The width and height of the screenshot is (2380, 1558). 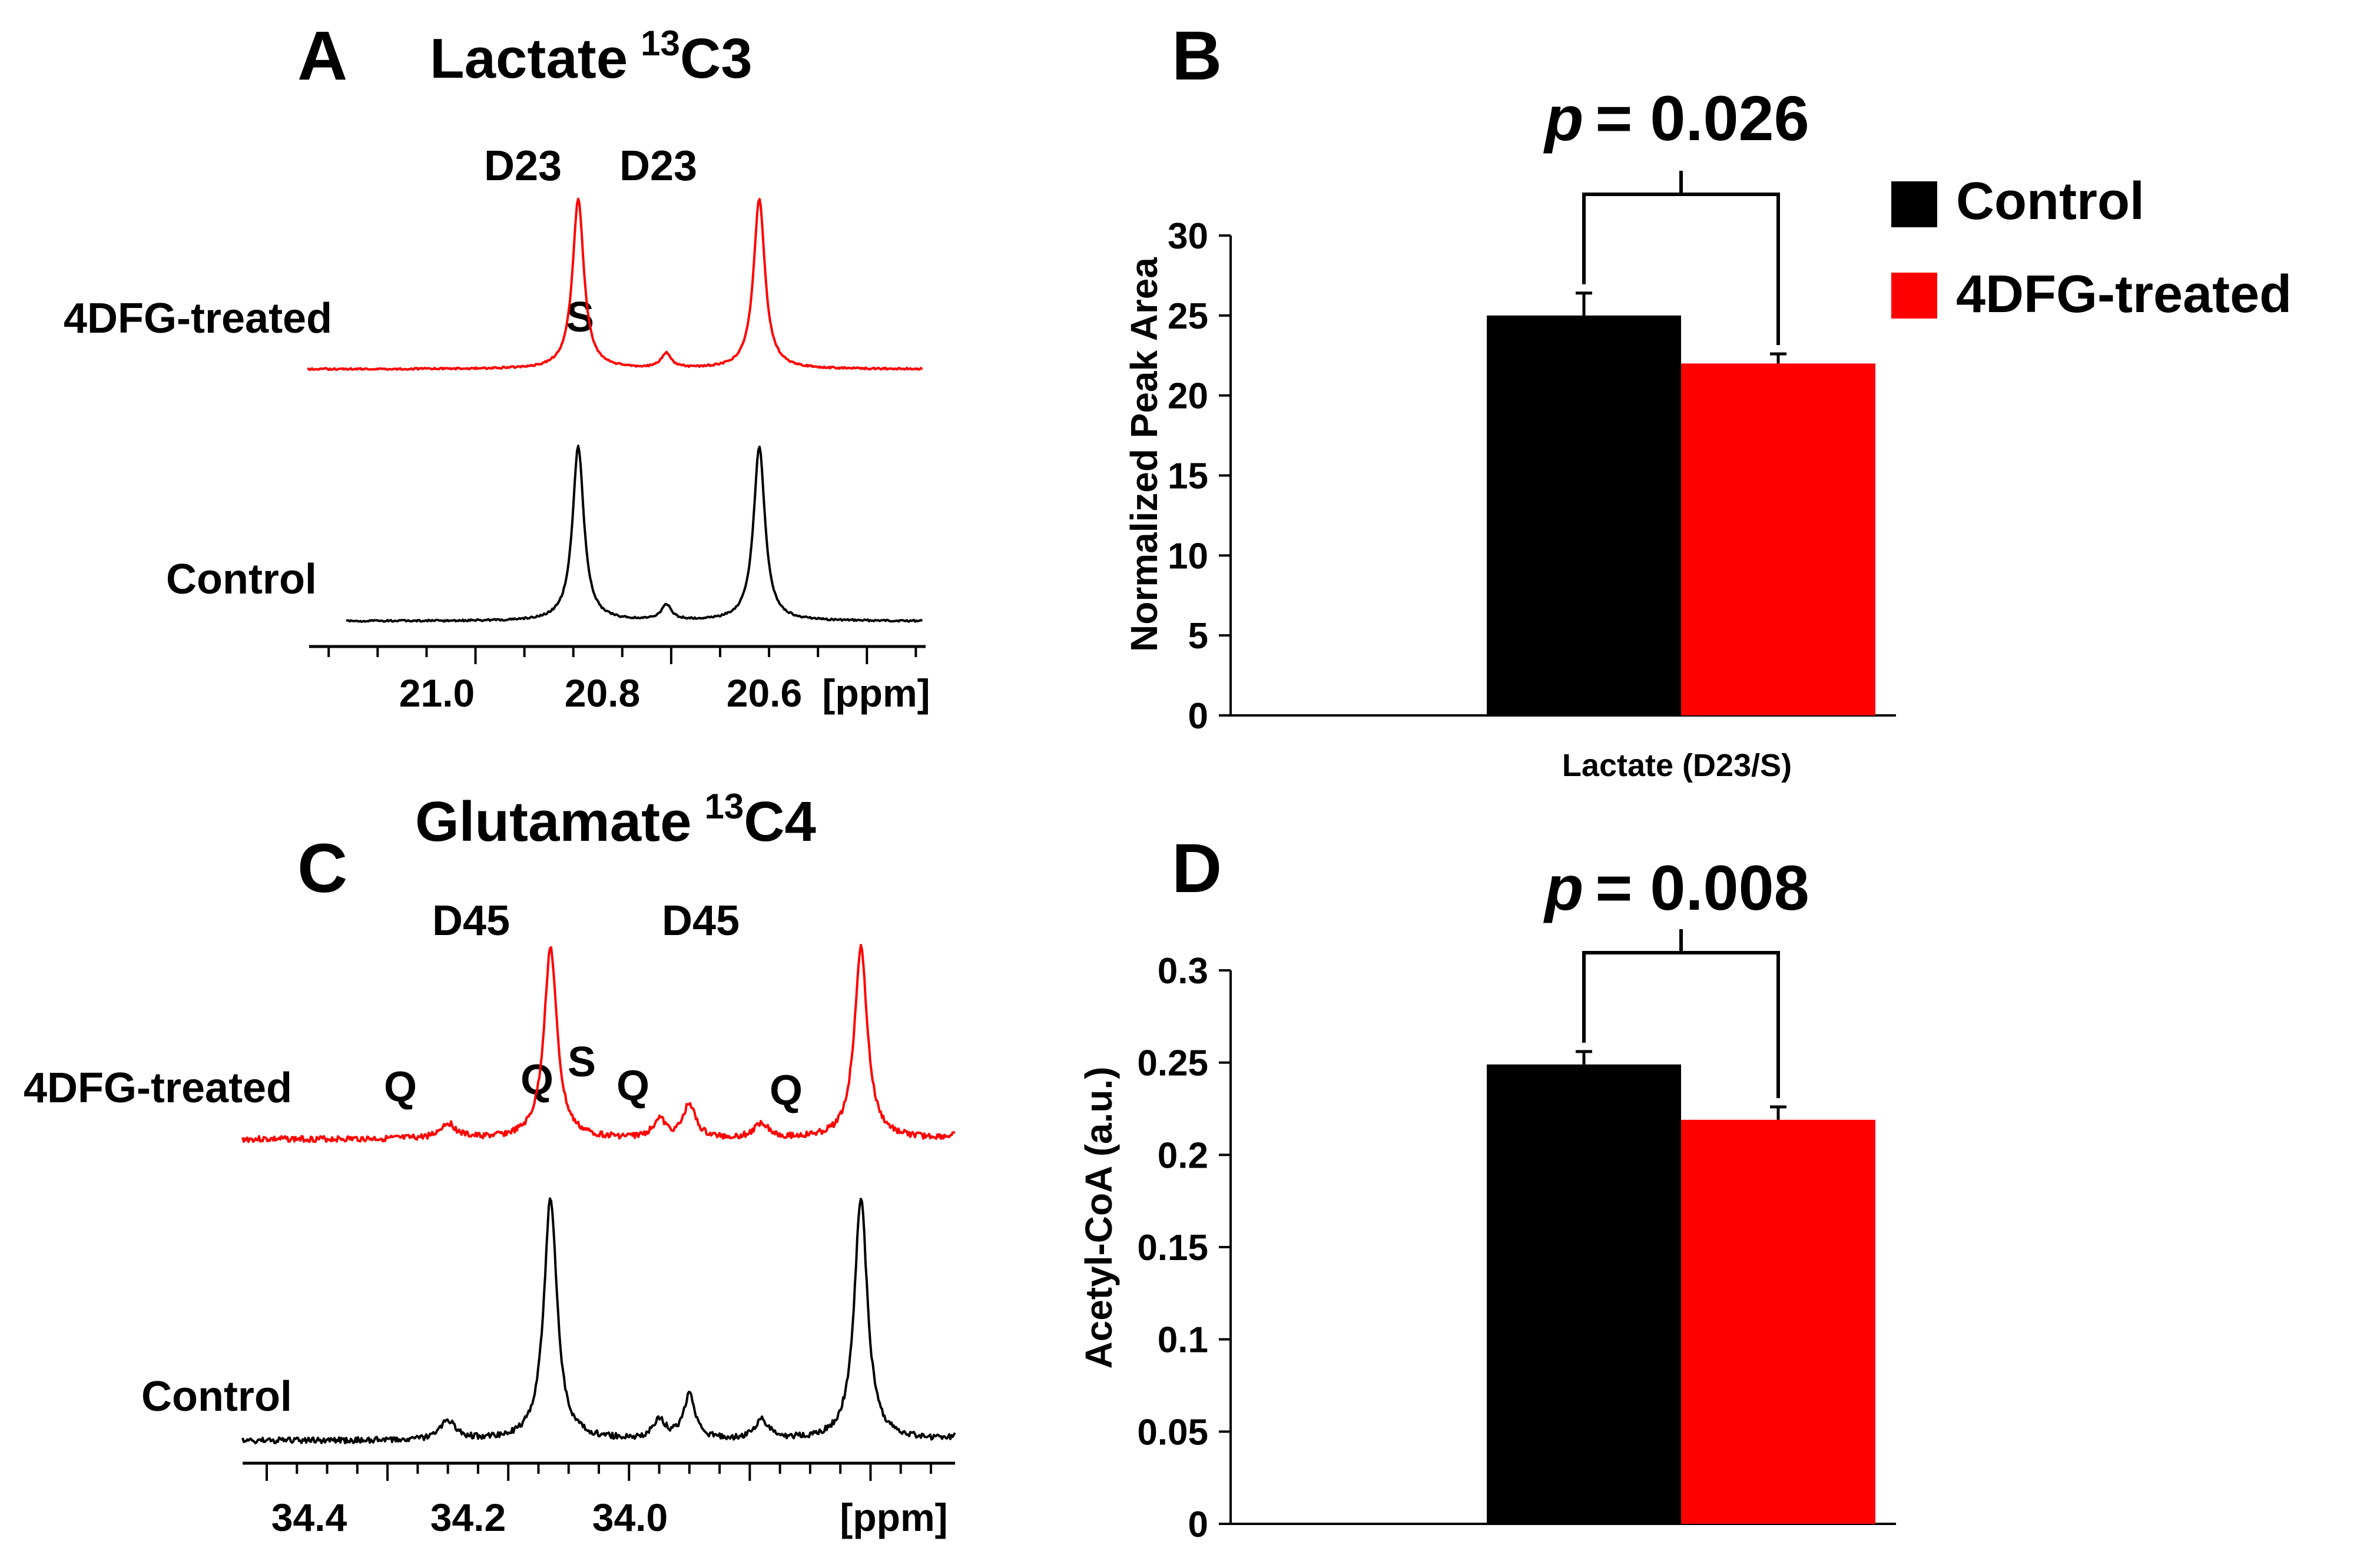 What do you see at coordinates (893, 1517) in the screenshot?
I see `axis-c-unit: [ppm]` at bounding box center [893, 1517].